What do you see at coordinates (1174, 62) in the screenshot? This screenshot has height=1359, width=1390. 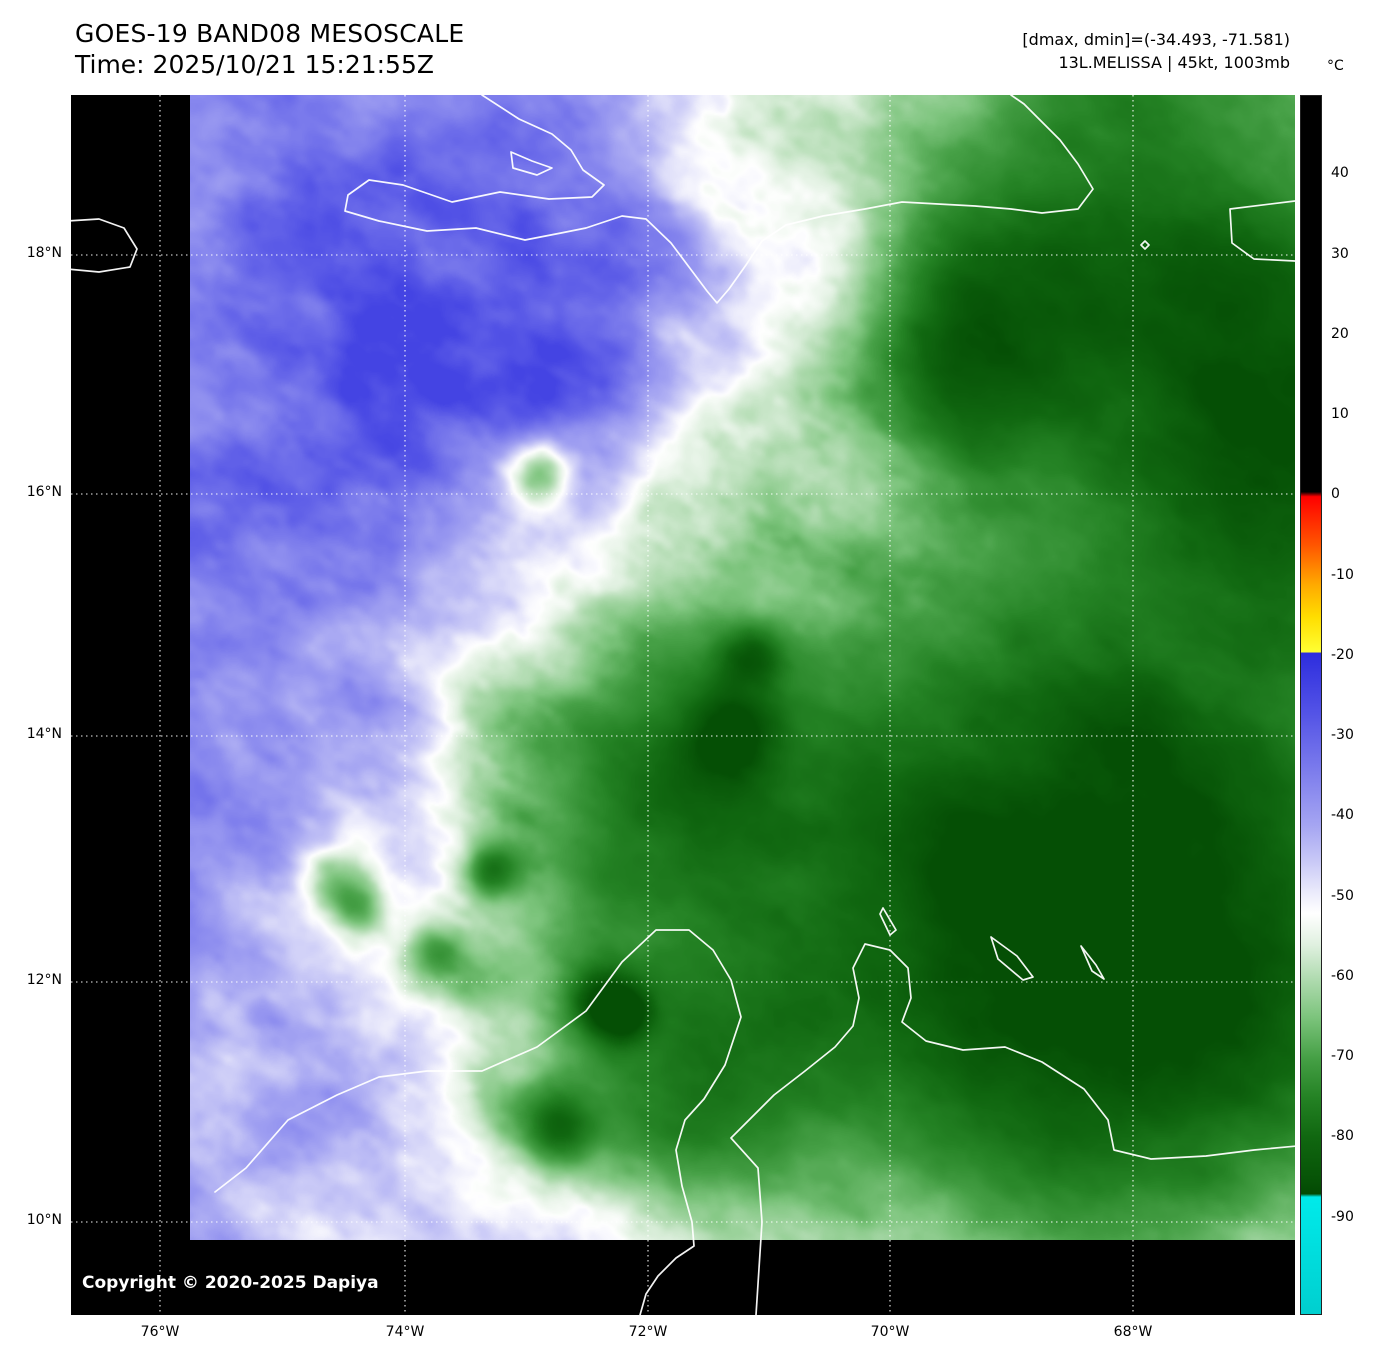 I see `storm-readout: 13L.MELISSA | 45kt, 1003mb` at bounding box center [1174, 62].